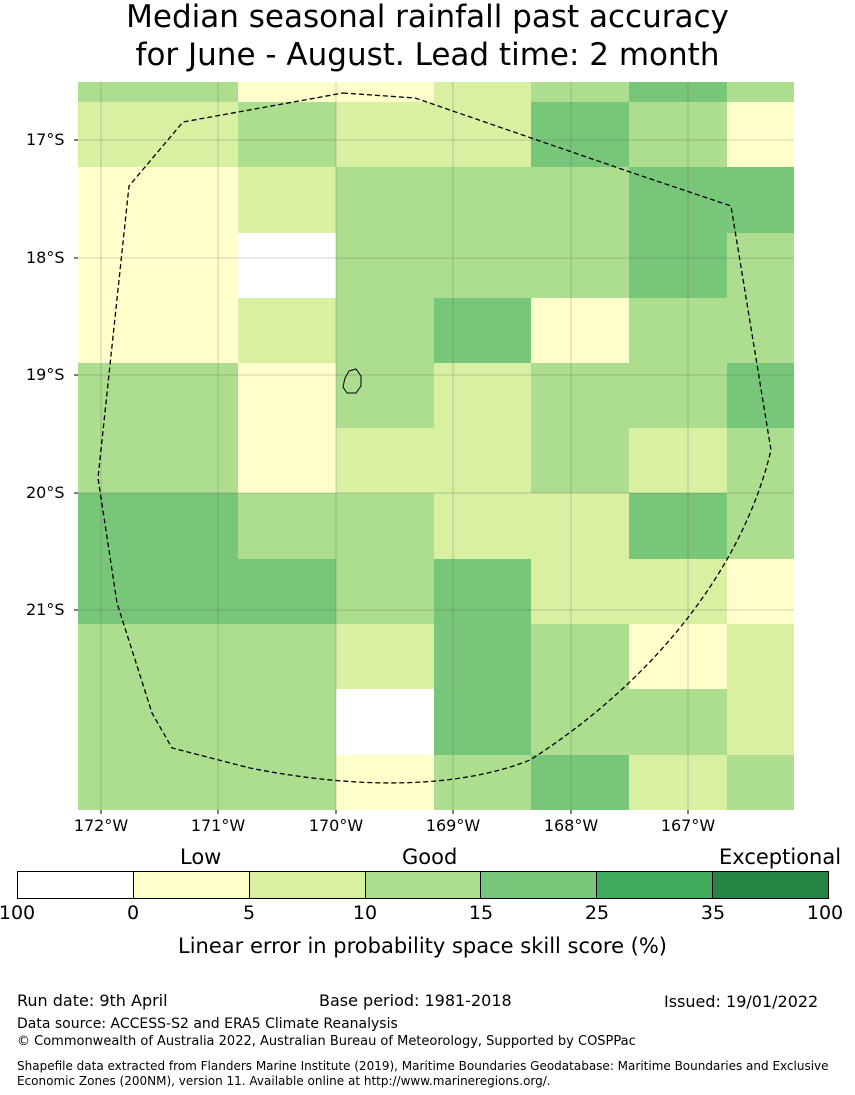 Image resolution: width=855 pixels, height=1095 pixels. Describe the element at coordinates (427, 55) in the screenshot. I see `map-title-line-2: for June - August. Lead time: 2 month` at that location.